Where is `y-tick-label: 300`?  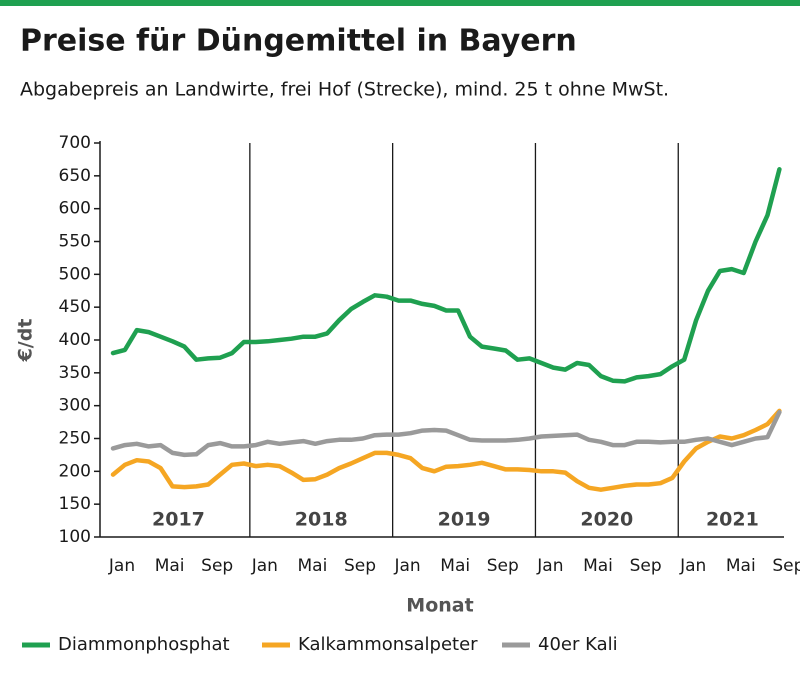
y-tick-label: 300 is located at coordinates (75, 406).